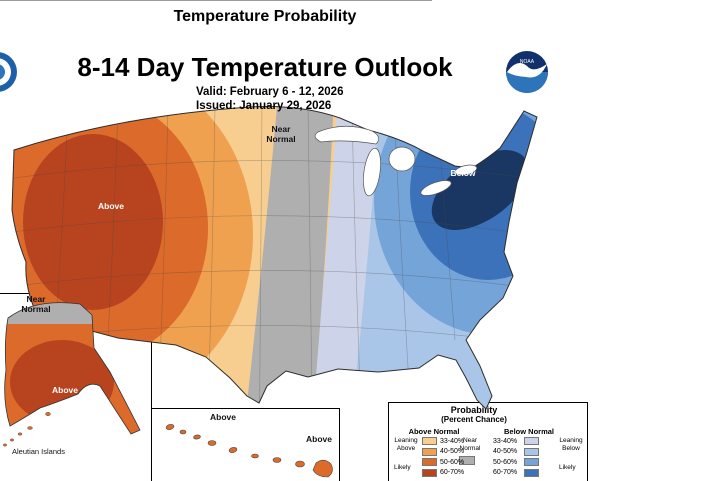 This screenshot has height=481, width=723. I want to click on alaska-above-label: Above, so click(65, 390).